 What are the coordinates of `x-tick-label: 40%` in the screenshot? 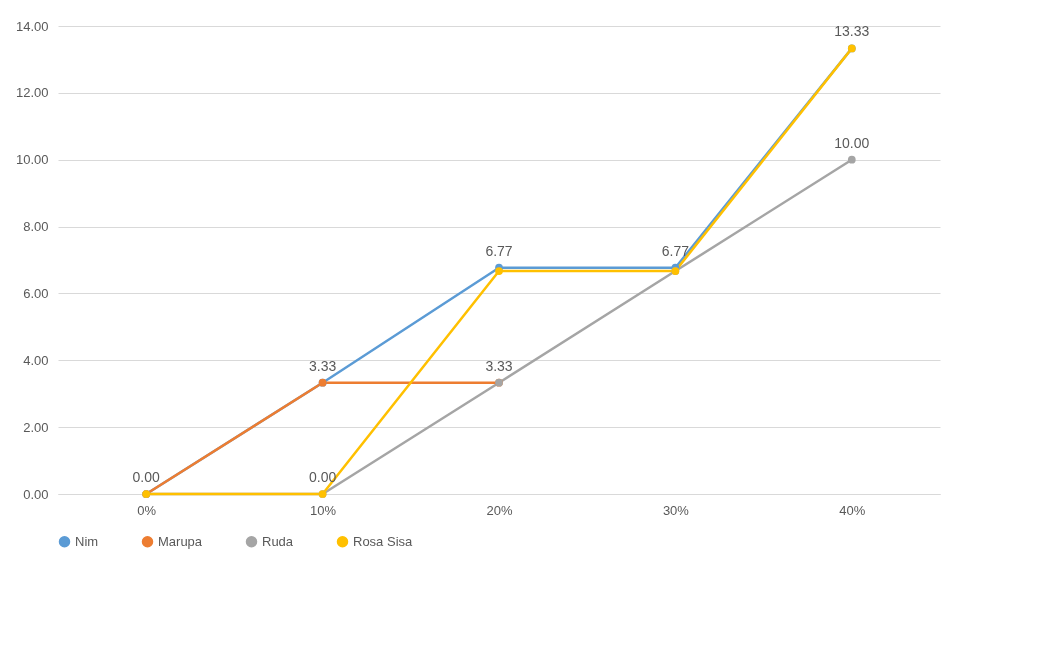 It's located at (852, 510).